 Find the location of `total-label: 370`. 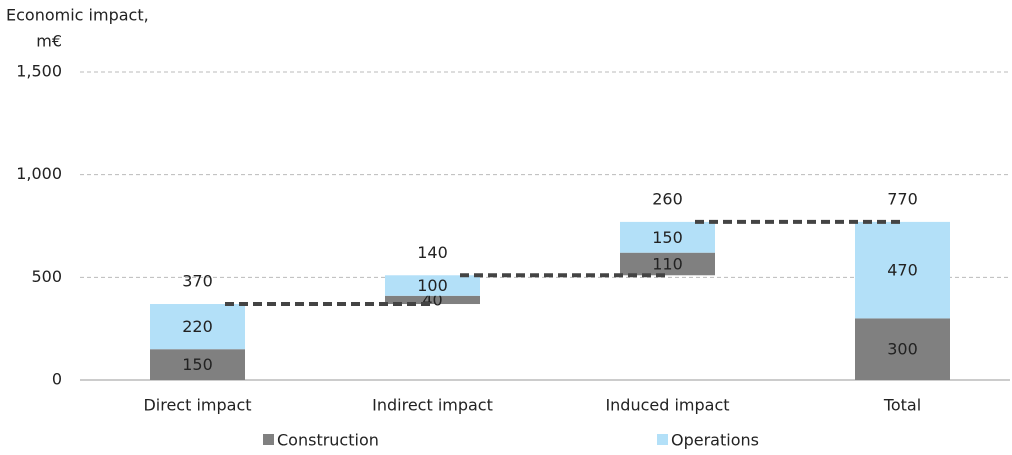

total-label: 370 is located at coordinates (197, 281).